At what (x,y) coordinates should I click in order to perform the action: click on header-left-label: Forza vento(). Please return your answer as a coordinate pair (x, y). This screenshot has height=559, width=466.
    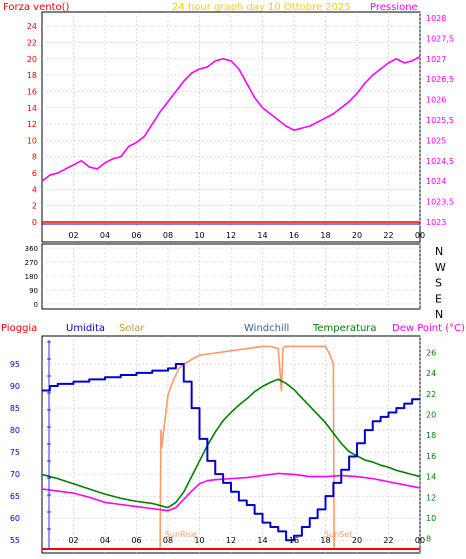
    Looking at the image, I should click on (36, 7).